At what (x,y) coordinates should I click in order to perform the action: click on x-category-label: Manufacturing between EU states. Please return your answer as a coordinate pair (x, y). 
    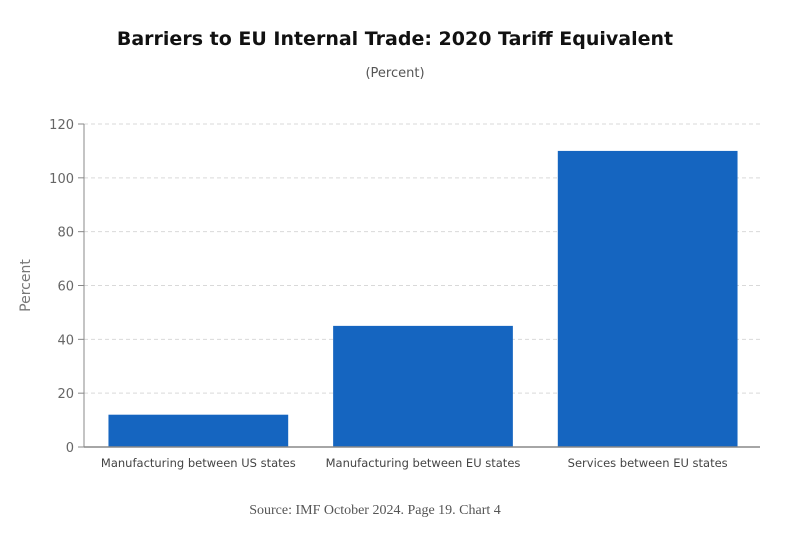
    Looking at the image, I should click on (423, 463).